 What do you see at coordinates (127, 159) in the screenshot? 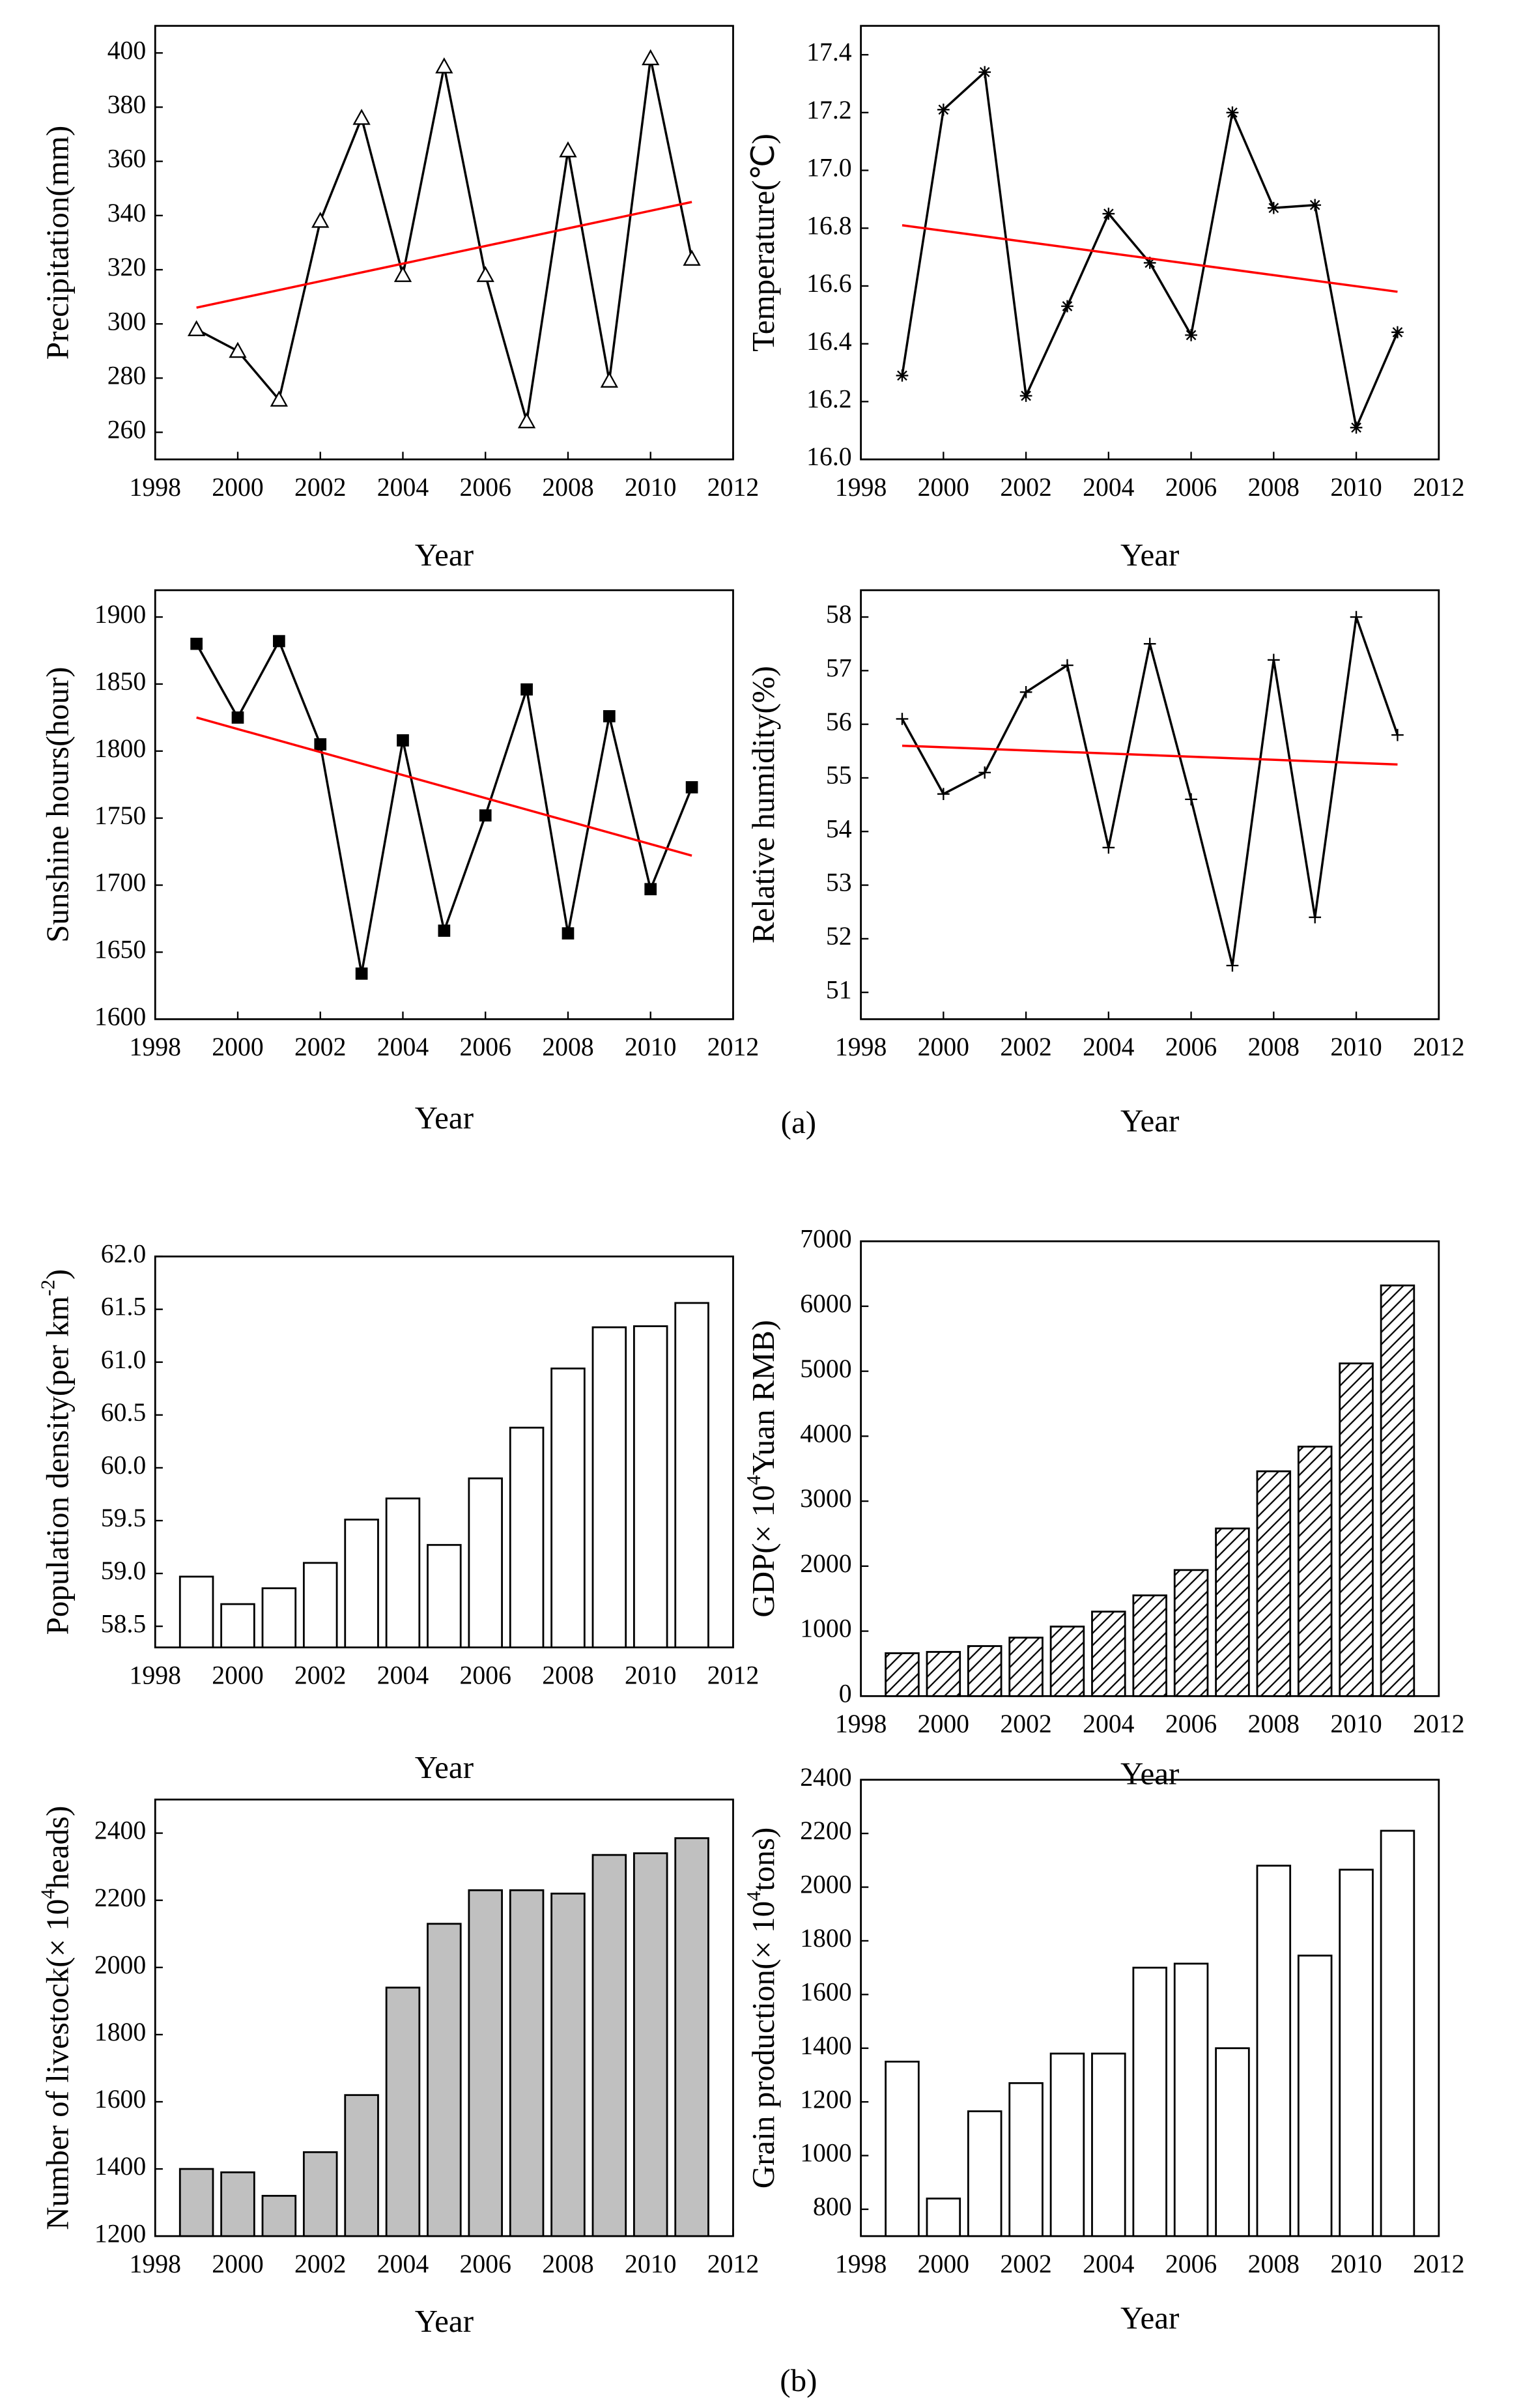
I see `y-tick-label: 360` at bounding box center [127, 159].